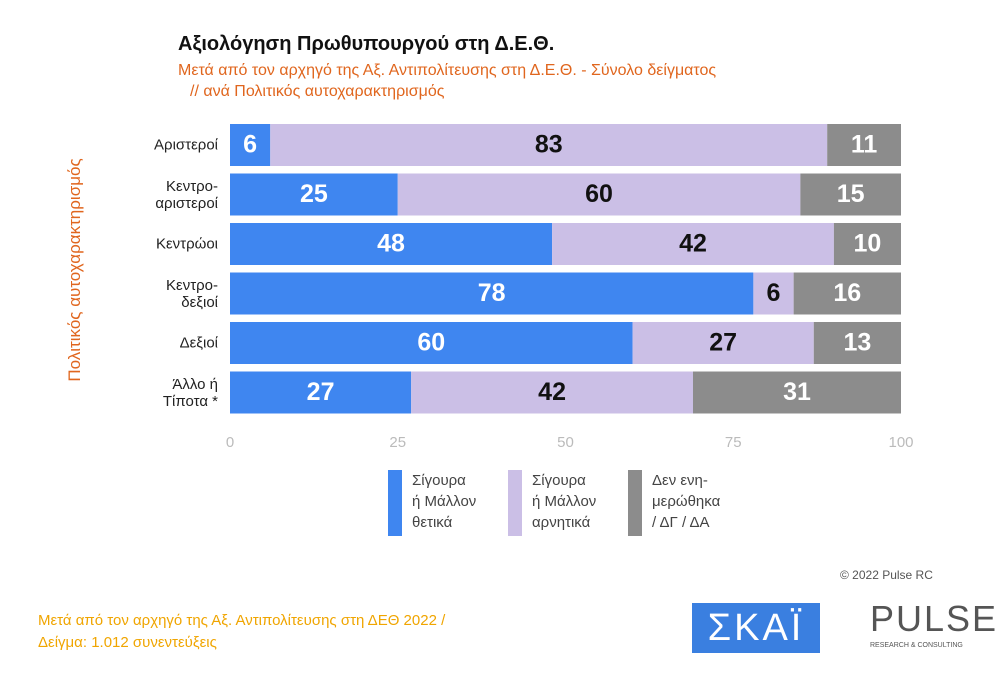 This screenshot has width=999, height=685. What do you see at coordinates (886, 575) in the screenshot?
I see `copyright: © 2022 Pulse RC` at bounding box center [886, 575].